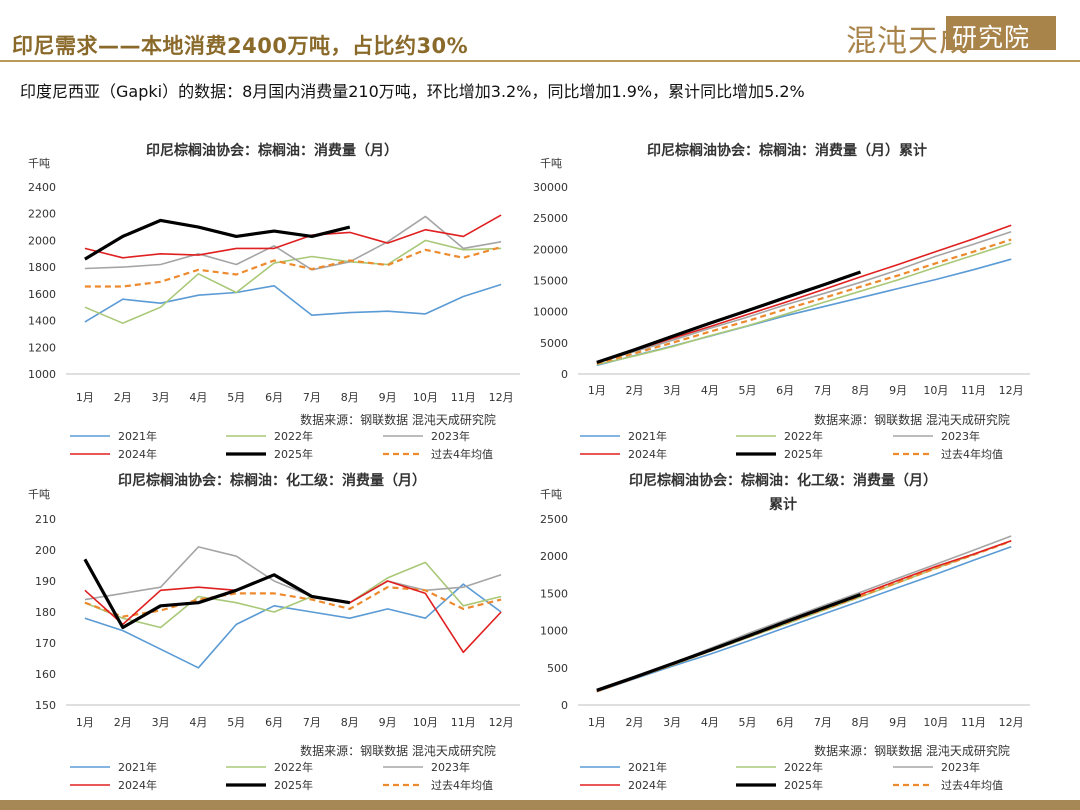 The image size is (1080, 810). What do you see at coordinates (42, 347) in the screenshot?
I see `y-tick-label: 1200` at bounding box center [42, 347].